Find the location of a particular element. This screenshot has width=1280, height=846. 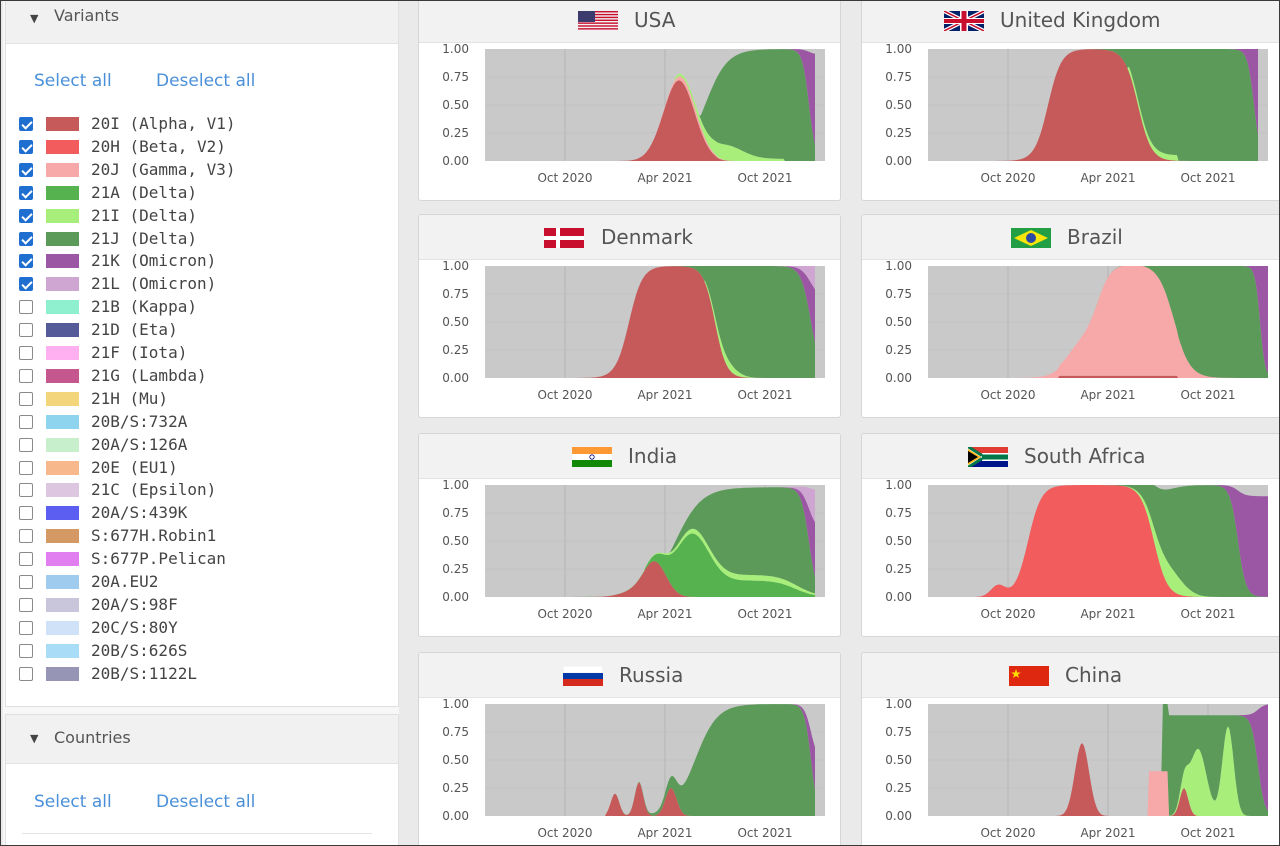

x-tick-label: Oct 2021 is located at coordinates (764, 177).